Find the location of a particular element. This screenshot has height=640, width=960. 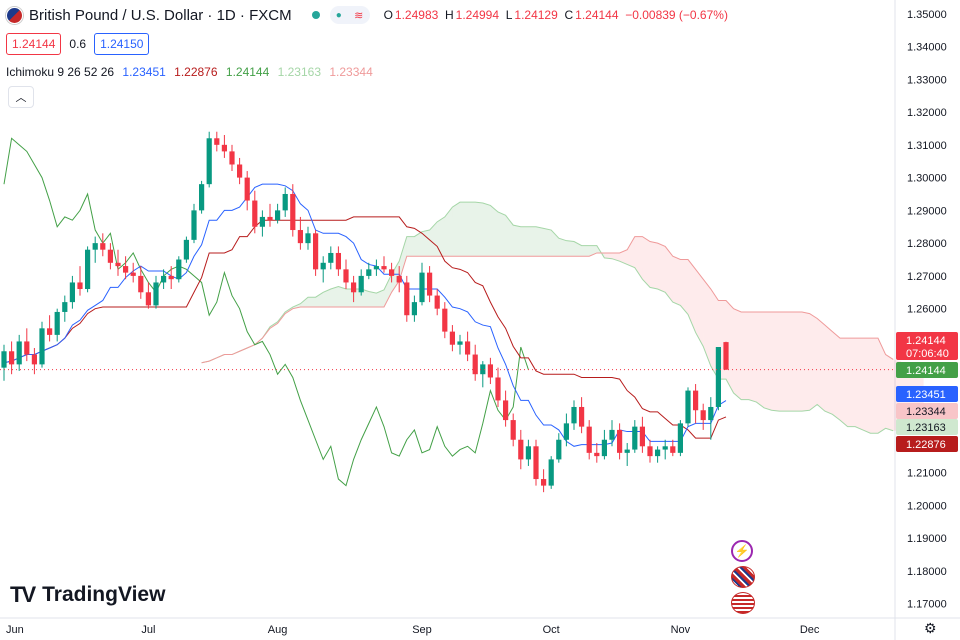

lagging-price-tag: 1.24144 is located at coordinates (926, 371).